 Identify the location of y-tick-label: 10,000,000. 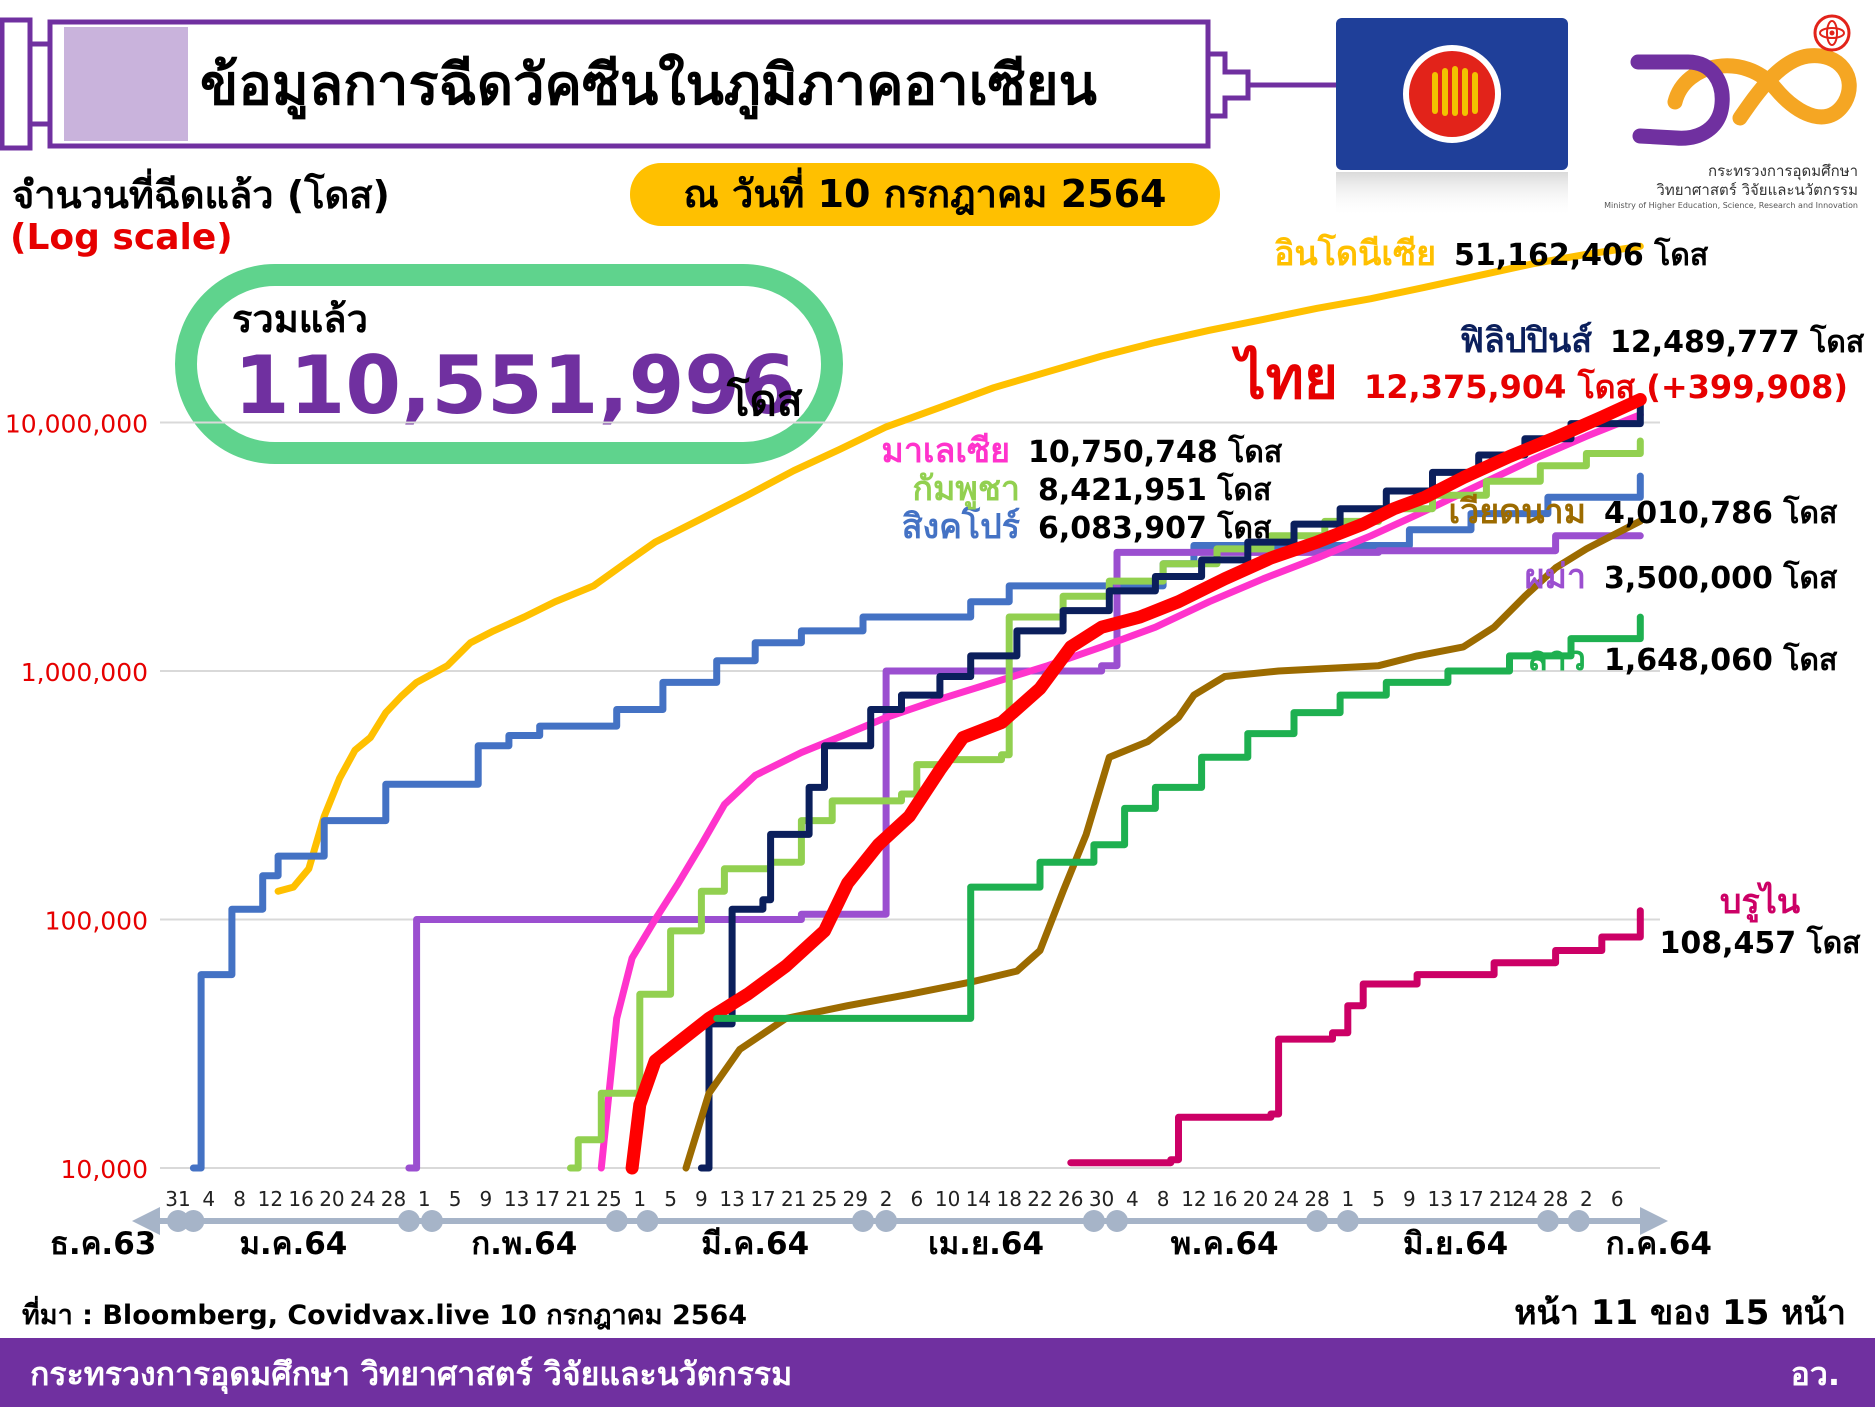
(76, 424).